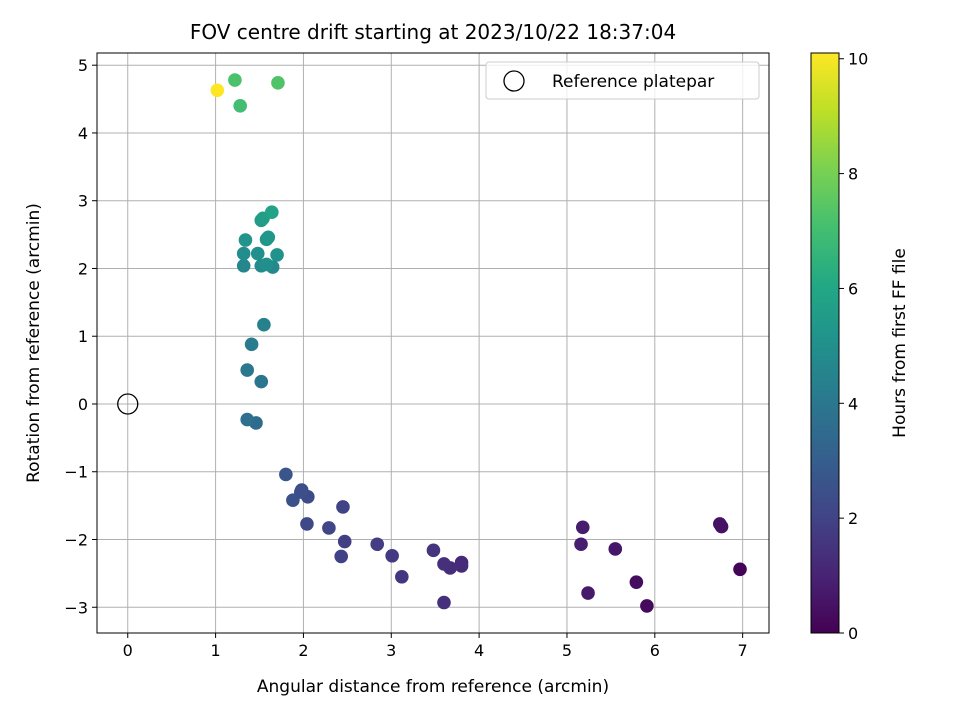  I want to click on x-tick-label: 3, so click(391, 650).